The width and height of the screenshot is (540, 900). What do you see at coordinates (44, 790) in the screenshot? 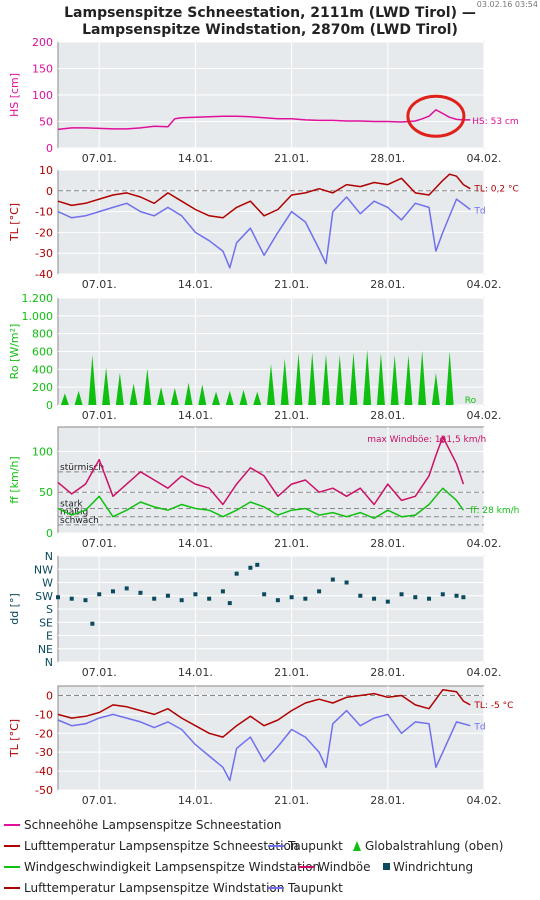
I see `y-tick-label: -50` at bounding box center [44, 790].